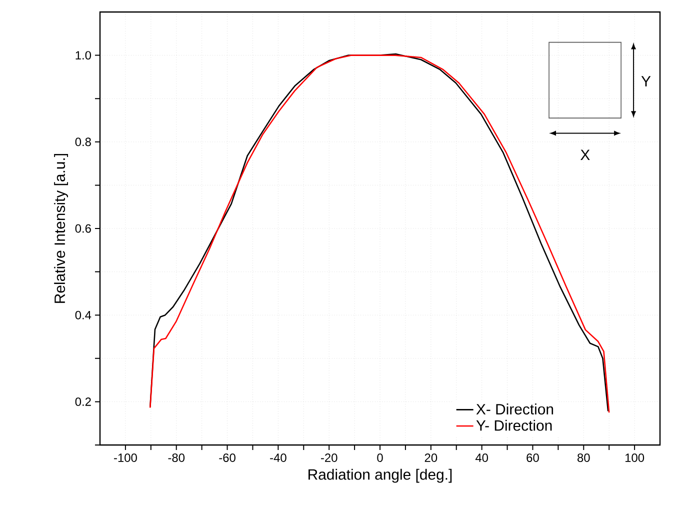 This screenshot has height=513, width=681. Describe the element at coordinates (380, 458) in the screenshot. I see `x-tick-label: 0` at that location.